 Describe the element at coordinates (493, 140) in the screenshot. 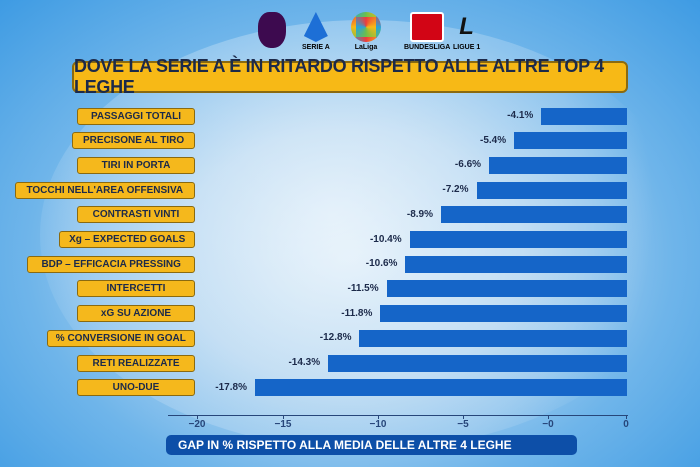

I see `data-label: -5.4%` at that location.